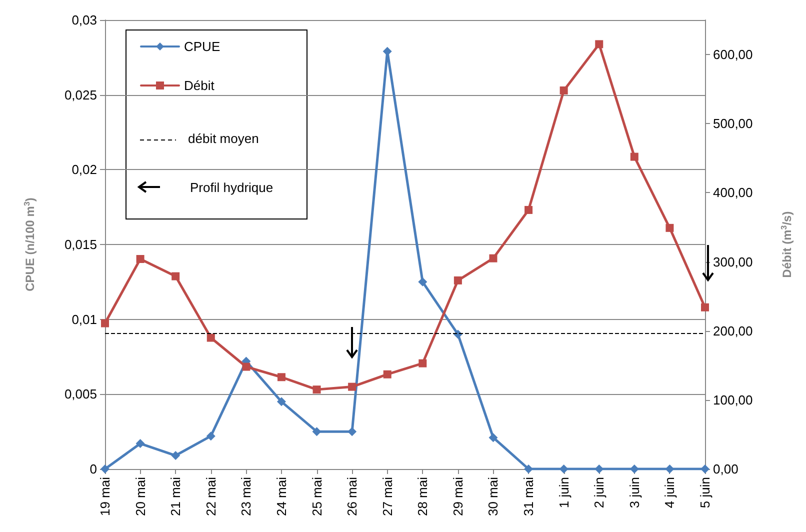 The height and width of the screenshot is (532, 806). What do you see at coordinates (352, 496) in the screenshot?
I see `x-tick-label: 26 mai` at bounding box center [352, 496].